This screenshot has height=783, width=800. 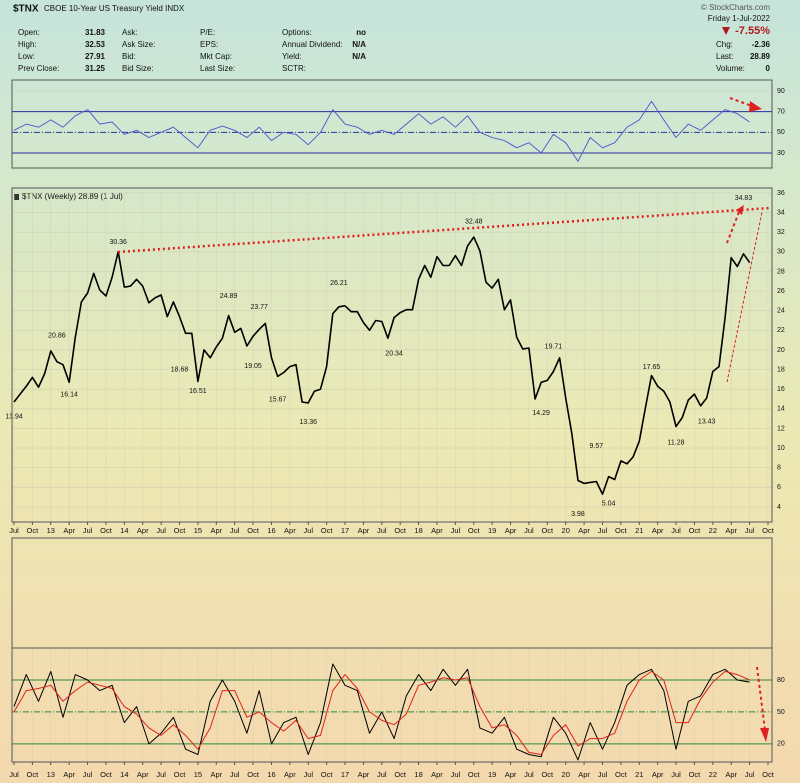 What do you see at coordinates (95, 68) in the screenshot?
I see `quote-value: 31.25` at bounding box center [95, 68].